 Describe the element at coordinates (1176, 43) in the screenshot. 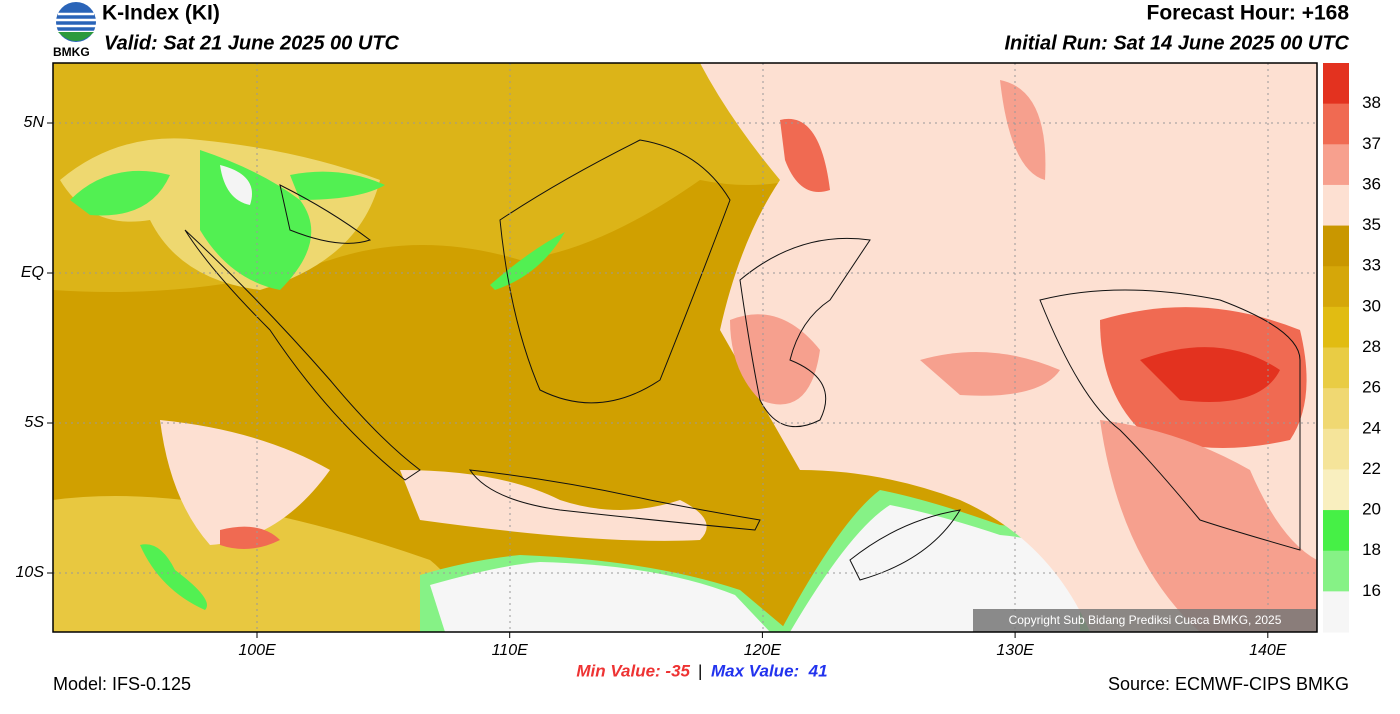

I see `initial-run: Initial Run: Sat 14 June 2025 00 UTC` at that location.